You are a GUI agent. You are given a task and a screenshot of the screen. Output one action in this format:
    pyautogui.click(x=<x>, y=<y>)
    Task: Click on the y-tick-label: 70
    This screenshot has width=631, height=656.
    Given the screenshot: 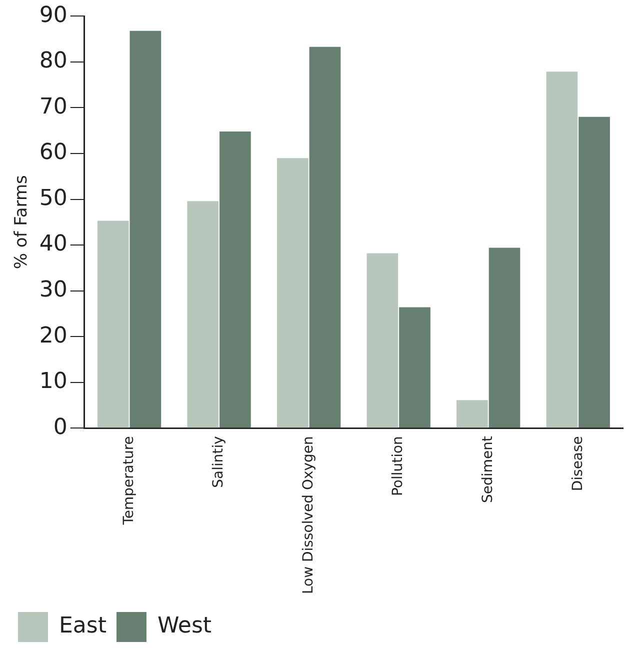 What is the action you would take?
    pyautogui.click(x=53, y=107)
    